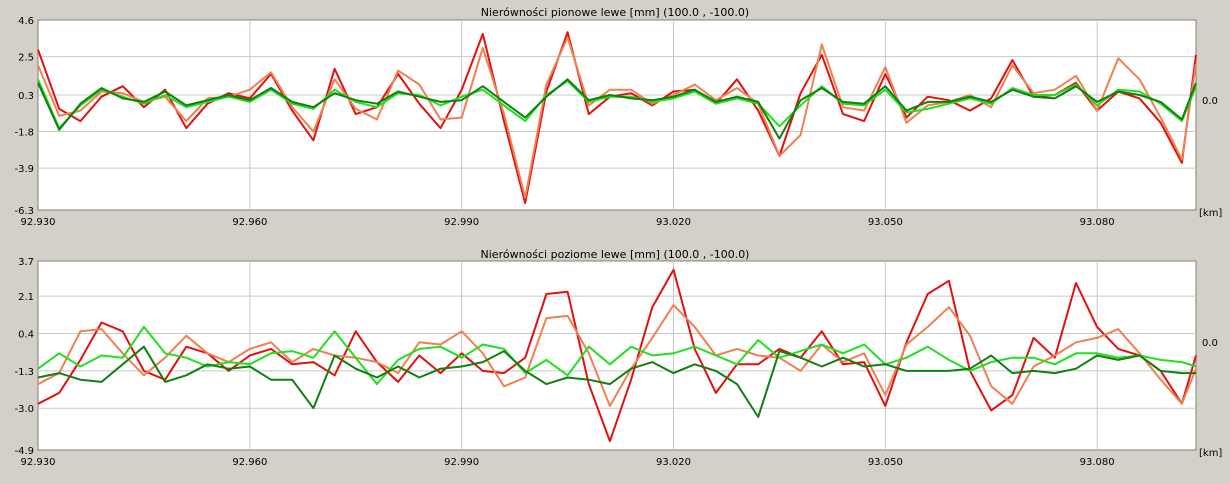 This screenshot has width=1230, height=484. What do you see at coordinates (24, 357) in the screenshot?
I see `y-axis-ticks: 3.7 2.1 0.4 -1.3 -3.0 -4.9` at bounding box center [24, 357].